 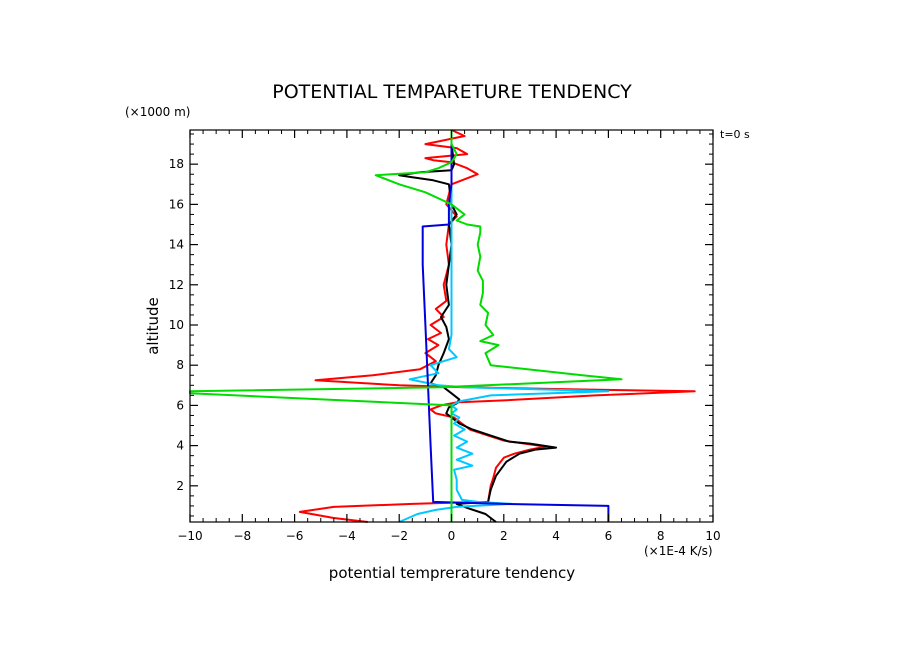 I want to click on x-tick-label: −8, so click(x=242, y=536).